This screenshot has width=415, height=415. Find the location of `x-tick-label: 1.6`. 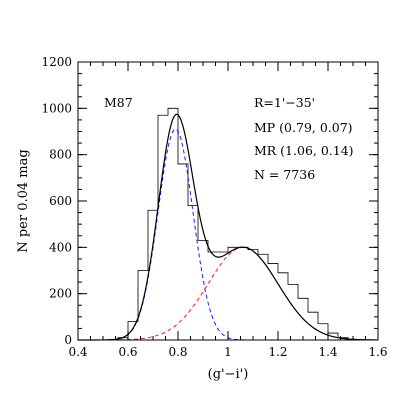

x-tick-label: 1.6 is located at coordinates (377, 352).